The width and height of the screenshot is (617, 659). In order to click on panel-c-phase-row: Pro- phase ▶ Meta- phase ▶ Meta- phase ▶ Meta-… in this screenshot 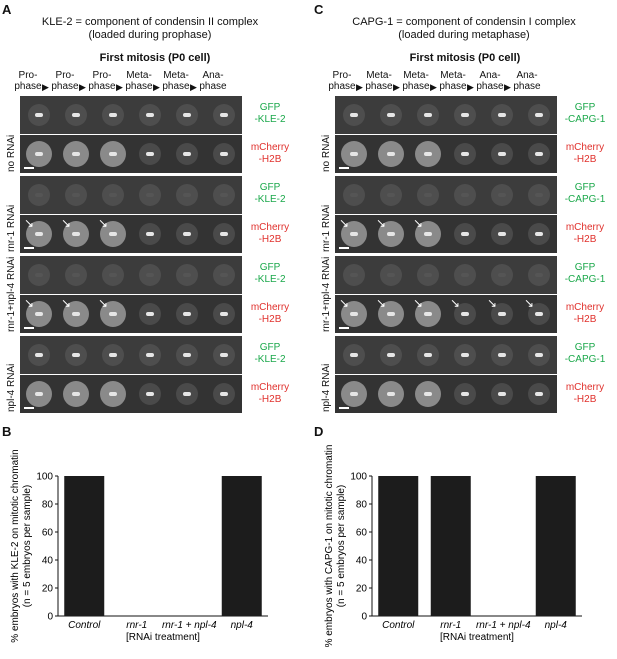, I will do `click(449, 83)`.